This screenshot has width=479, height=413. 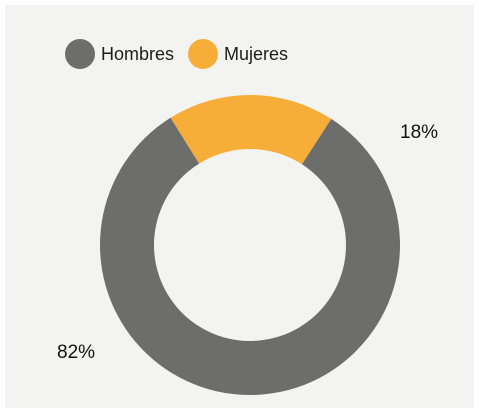 I want to click on legend-item-mujeres: Mujeres, so click(x=238, y=54).